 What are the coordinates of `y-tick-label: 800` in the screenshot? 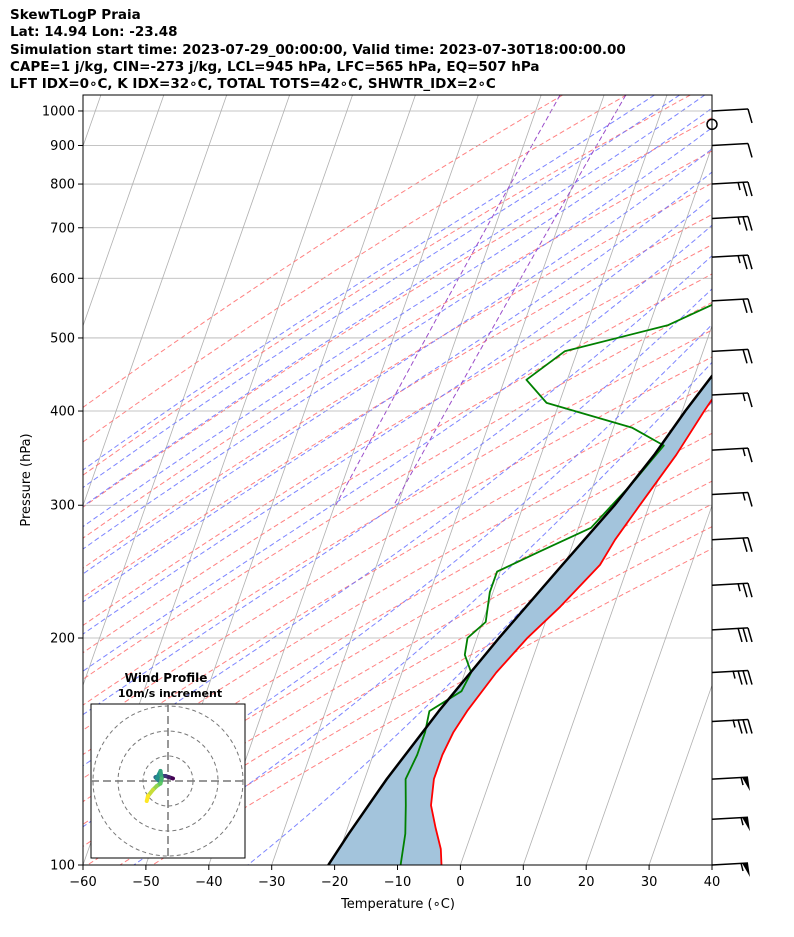 It's located at (62, 185).